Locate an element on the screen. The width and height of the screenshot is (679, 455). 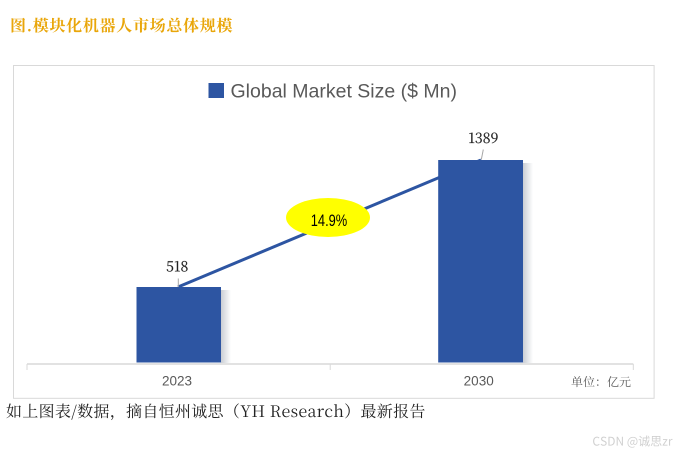
svg-text: Global Market Size ($ Mn) is located at coordinates (344, 92).